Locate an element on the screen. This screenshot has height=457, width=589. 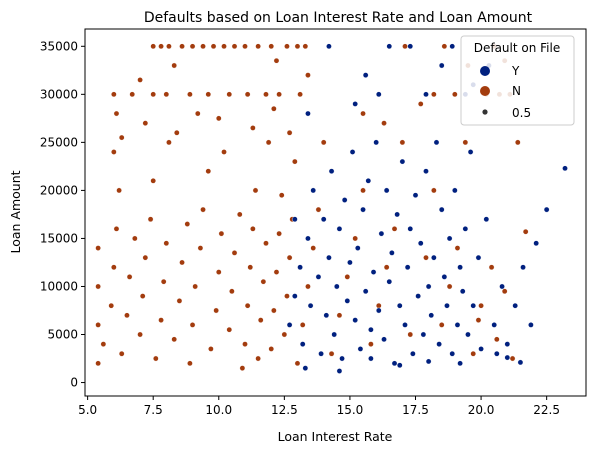
x-axis-label: Loan Interest Rate is located at coordinates (335, 436).